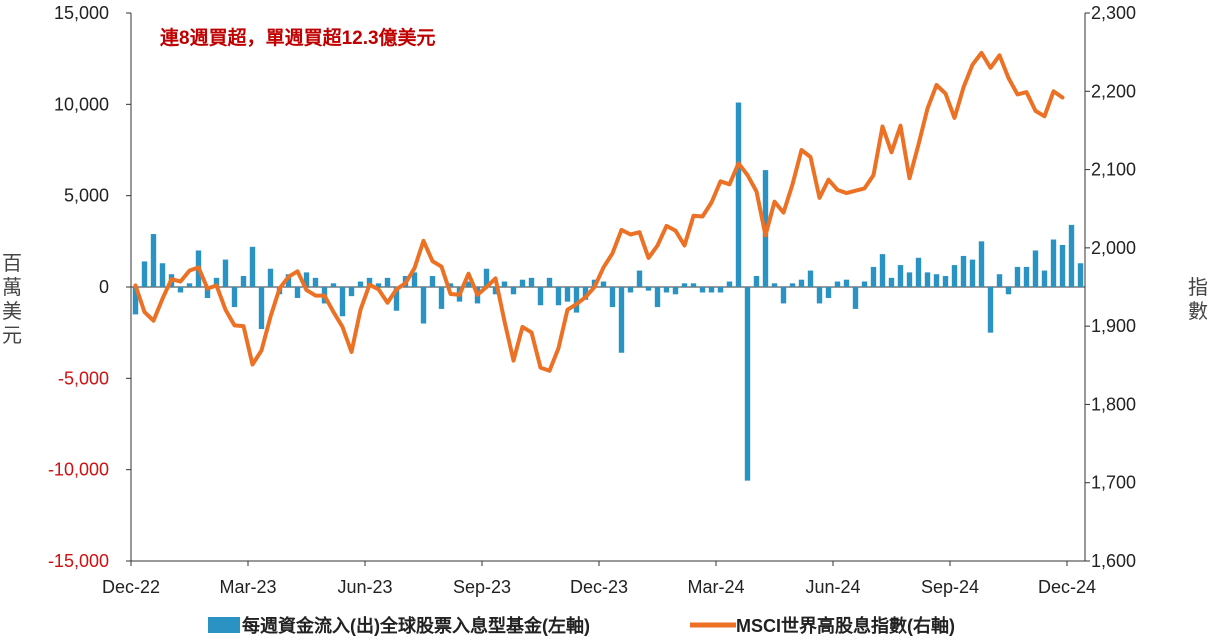 This screenshot has width=1212, height=640. I want to click on right-tick-label: 1,800, so click(1113, 404).